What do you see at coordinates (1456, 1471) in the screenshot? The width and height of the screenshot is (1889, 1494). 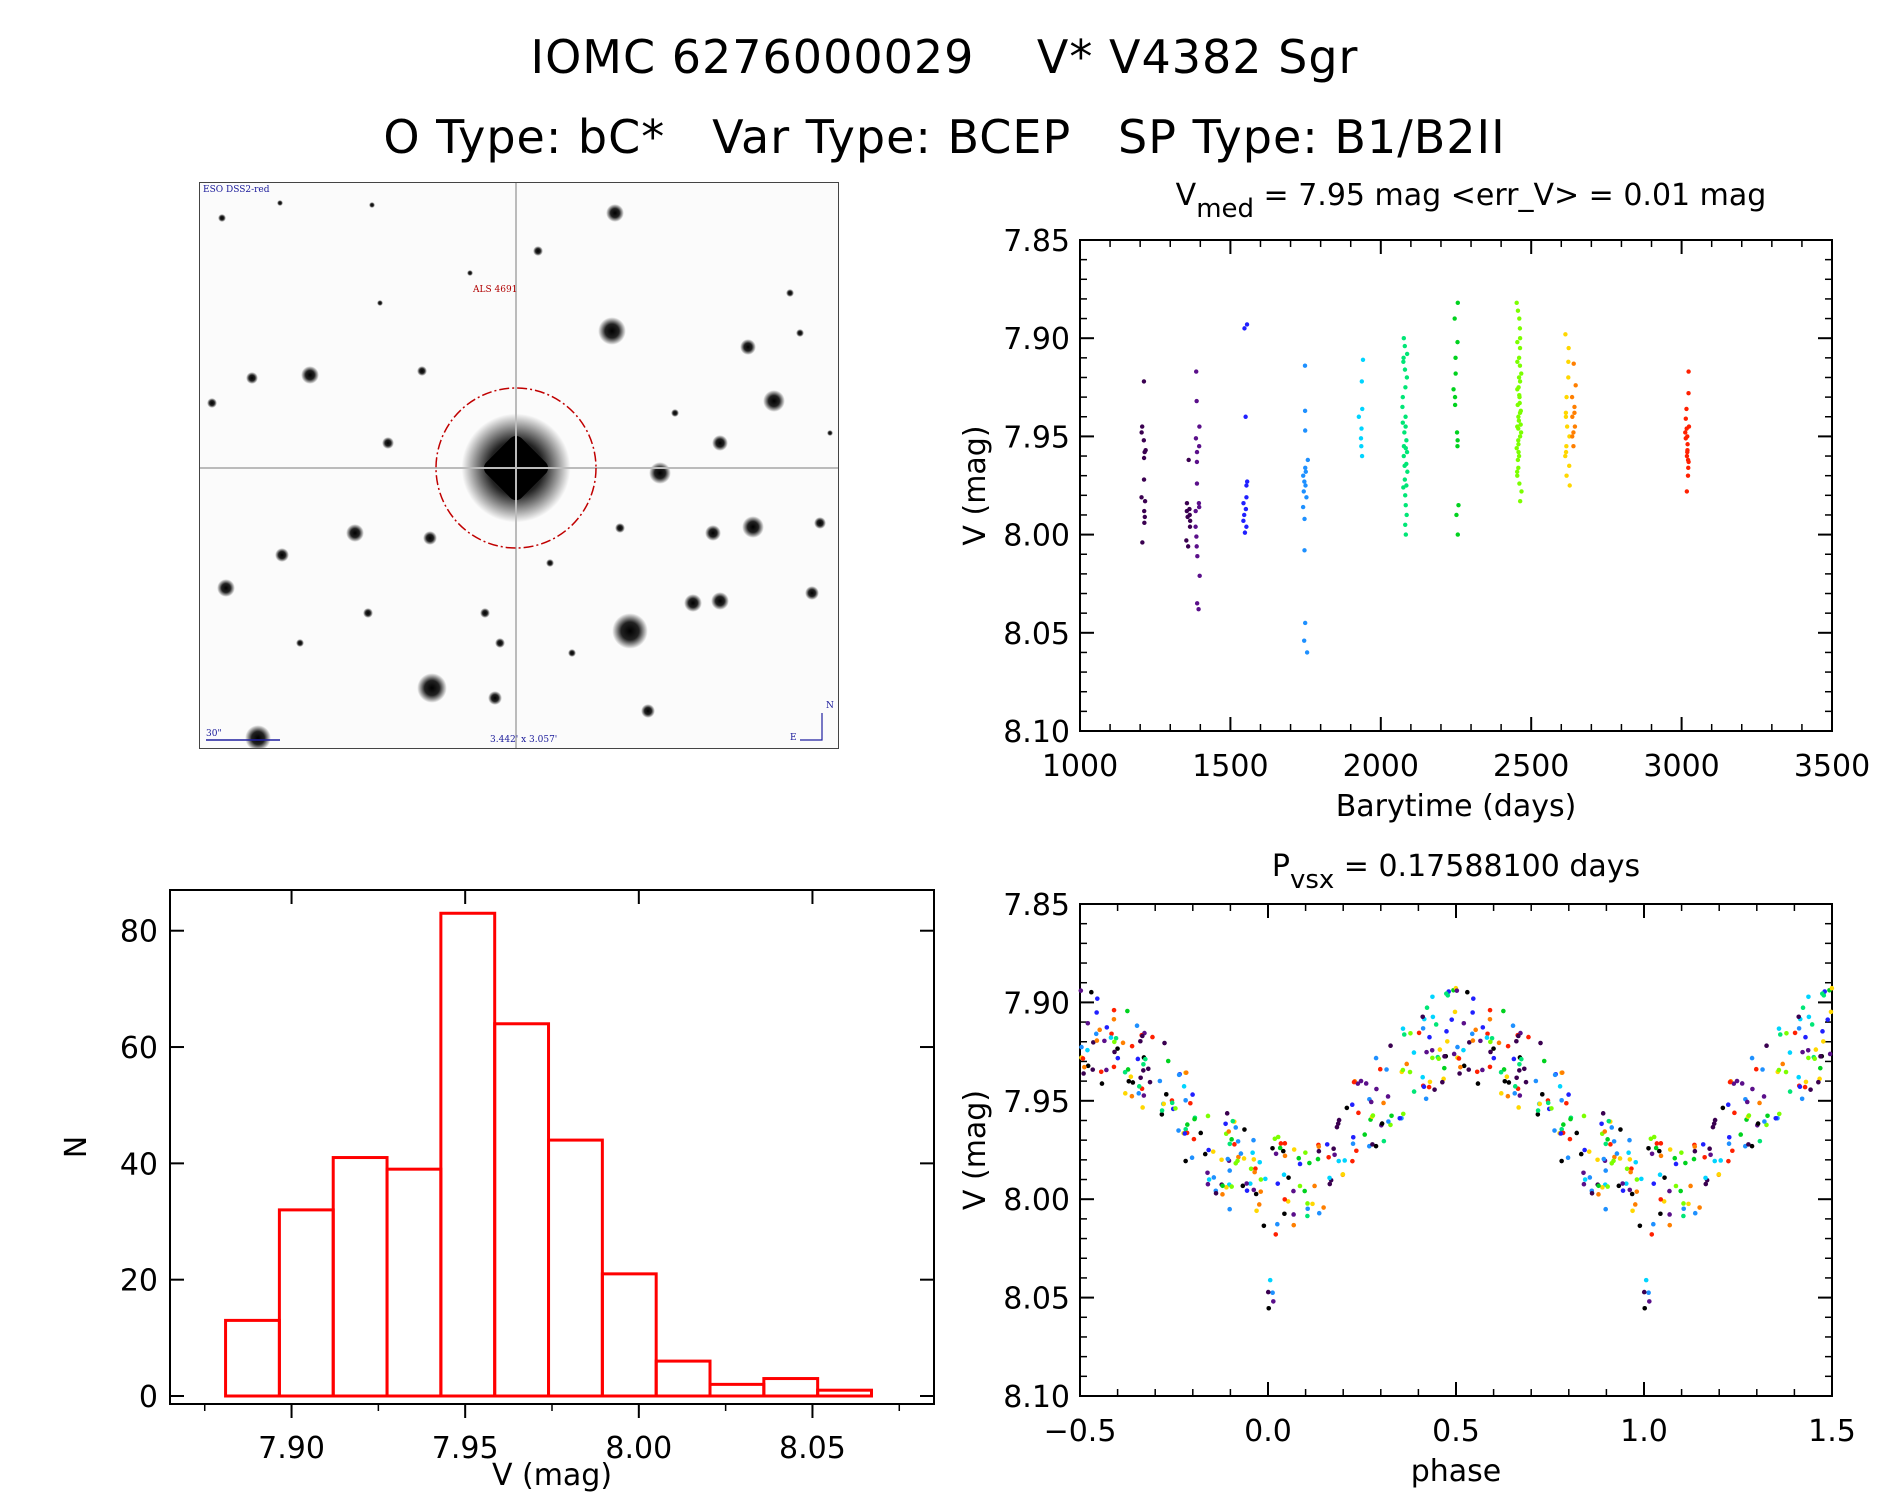 I see `phased-xlabel: phase` at bounding box center [1456, 1471].